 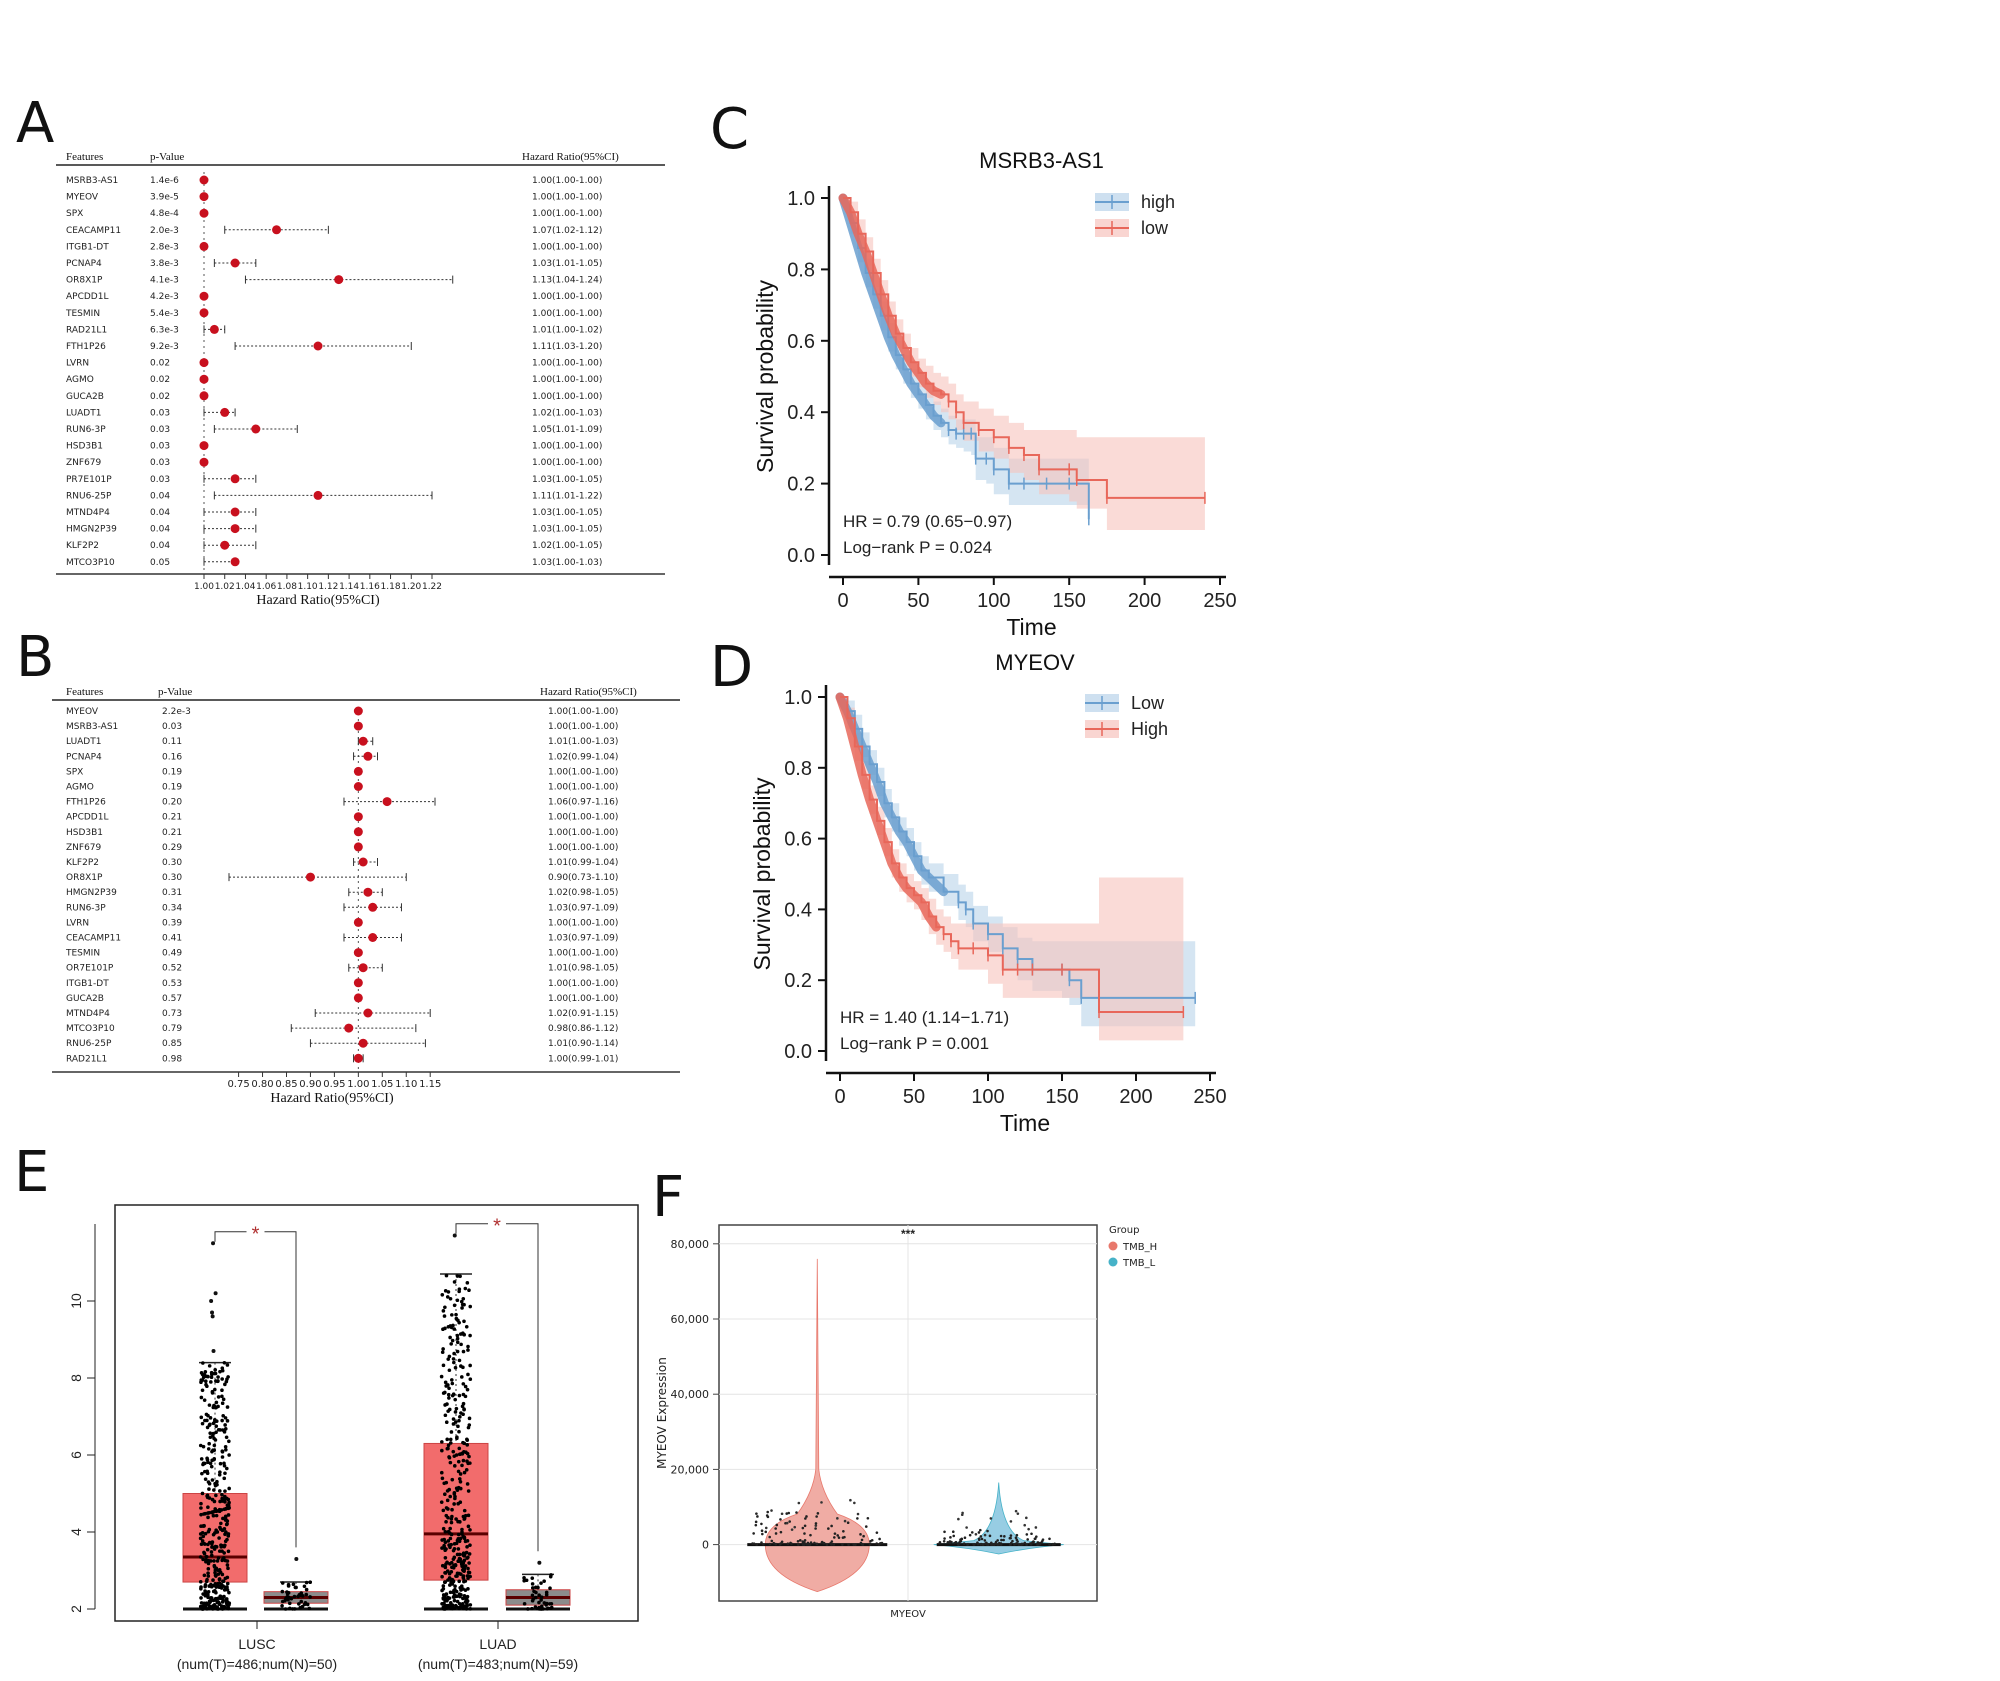 What do you see at coordinates (583, 908) in the screenshot?
I see `hr-label: 1.03(0.97-1.09)` at bounding box center [583, 908].